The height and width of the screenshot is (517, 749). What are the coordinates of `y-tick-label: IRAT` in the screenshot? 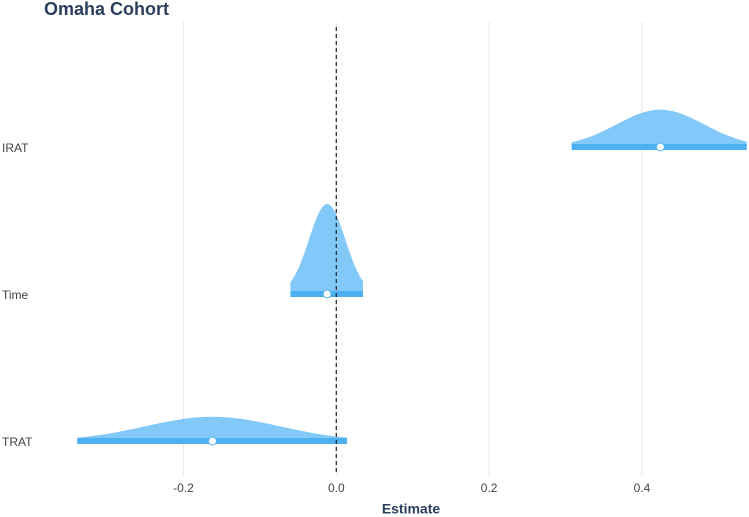 It's located at (15, 148).